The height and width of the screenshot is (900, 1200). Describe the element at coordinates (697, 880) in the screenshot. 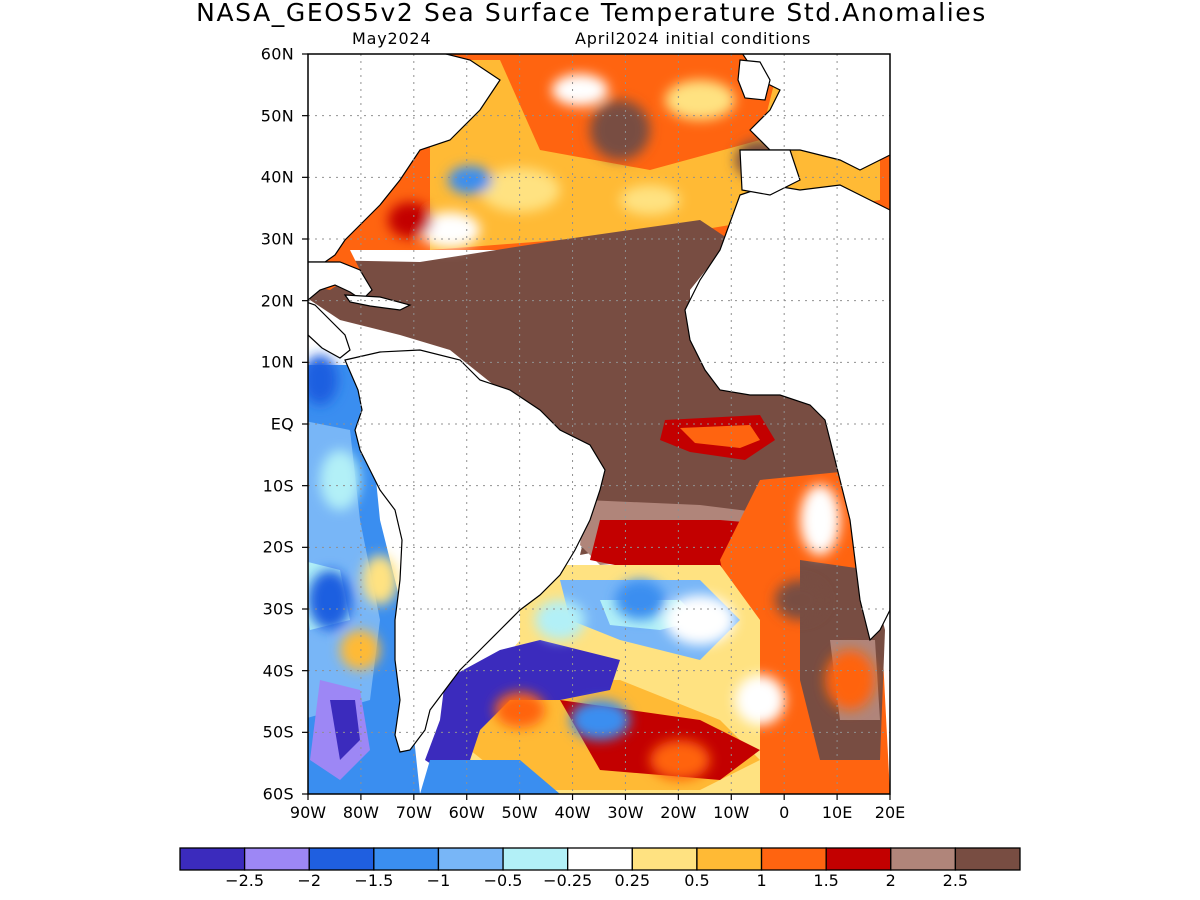

I see `colorbar-label: 0.5` at that location.